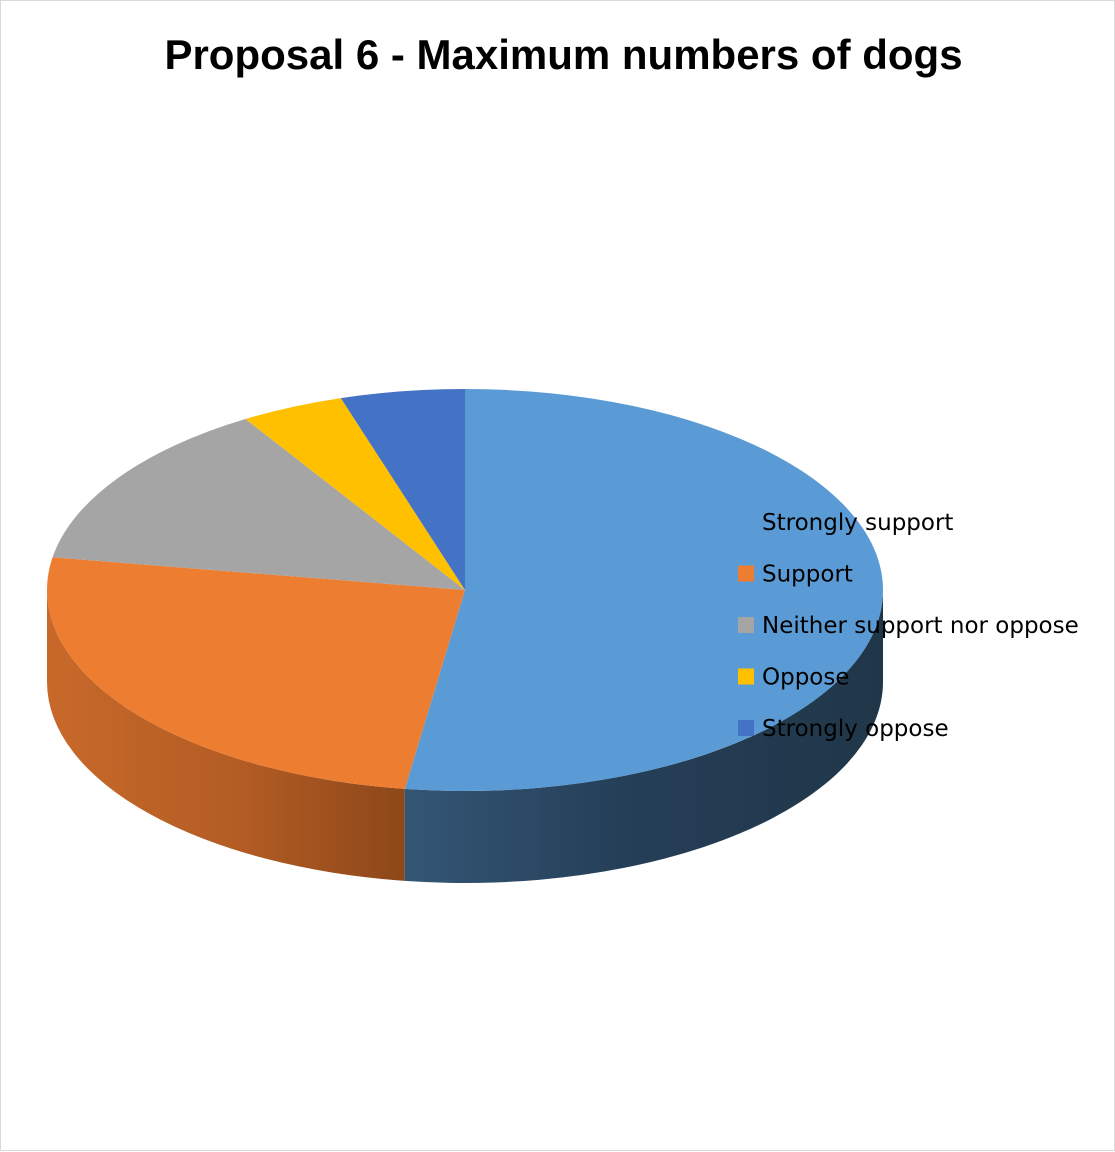 This screenshot has height=1152, width=1115. Describe the element at coordinates (857, 523) in the screenshot. I see `legend-label-0: Strongly support` at that location.